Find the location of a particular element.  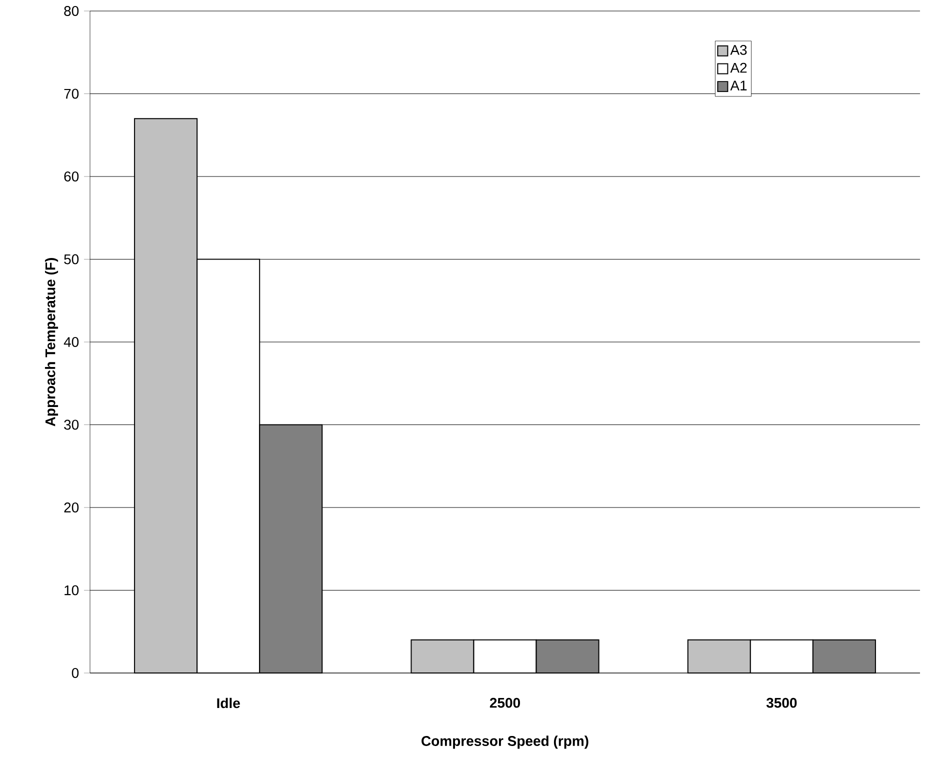

y-tick-label: 40 is located at coordinates (71, 342).